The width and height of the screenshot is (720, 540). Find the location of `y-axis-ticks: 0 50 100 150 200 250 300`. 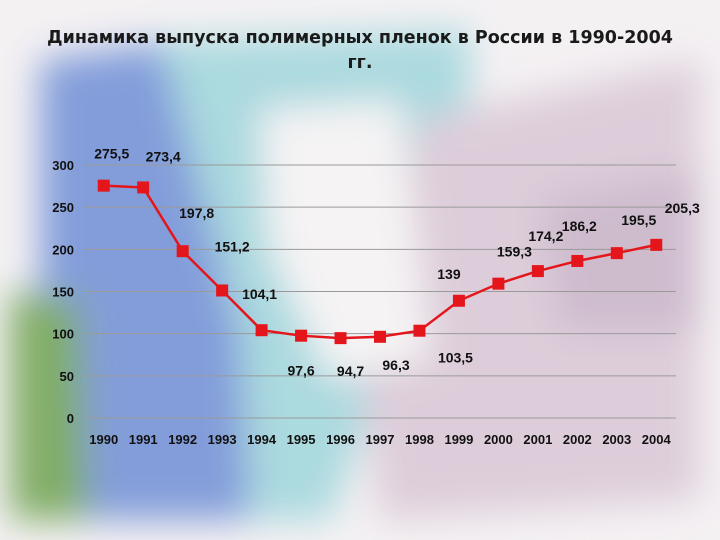

y-axis-ticks: 0 50 100 150 200 250 300 is located at coordinates (63, 292).